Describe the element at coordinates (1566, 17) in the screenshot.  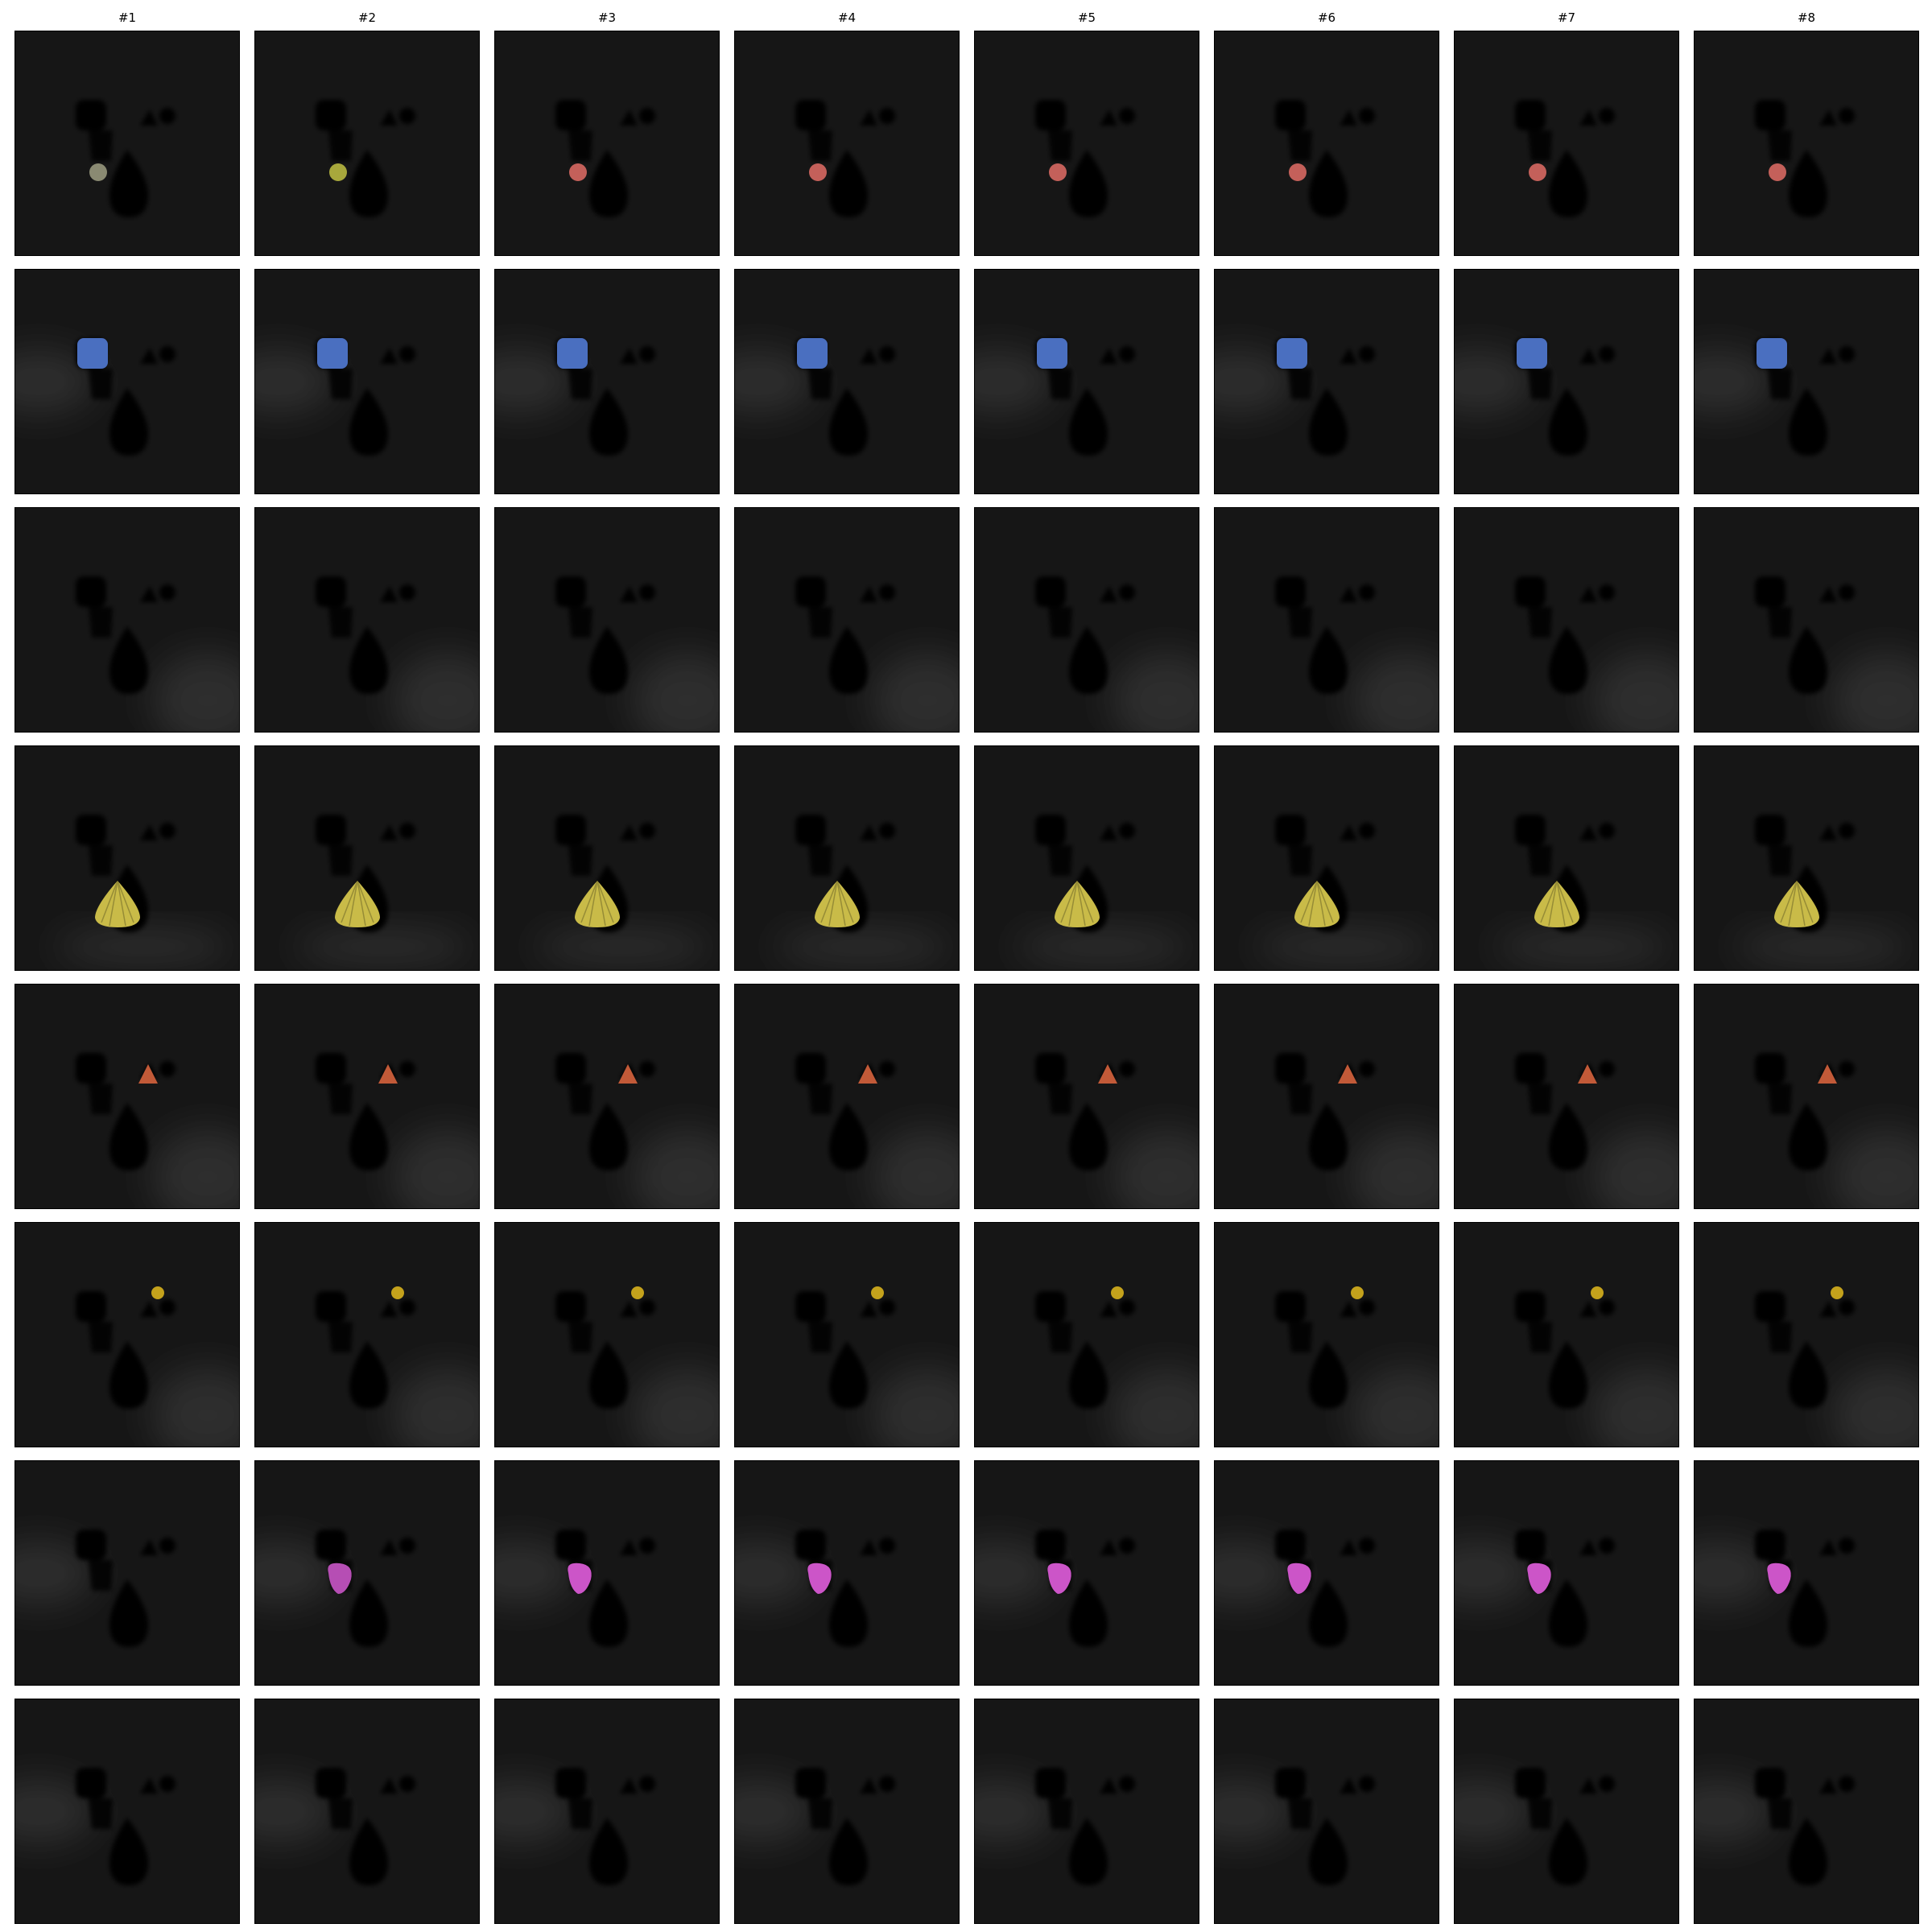
I see `column-label: #7` at that location.